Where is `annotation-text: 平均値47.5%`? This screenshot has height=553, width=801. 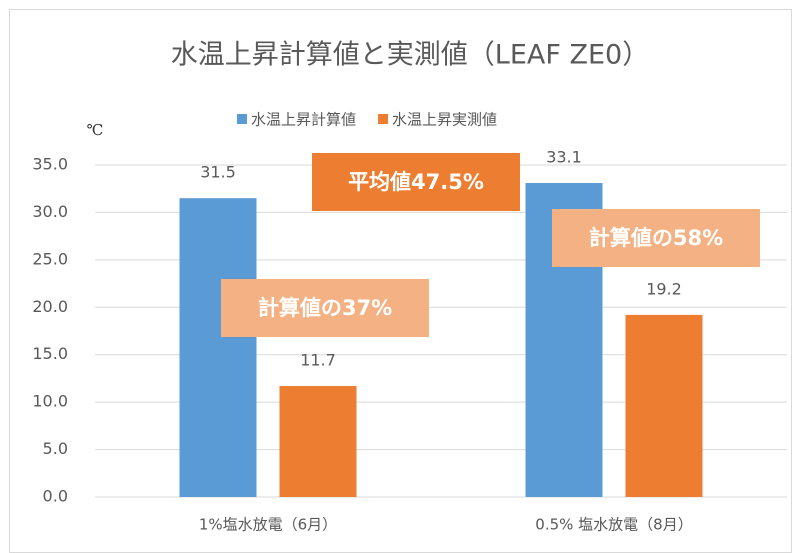 annotation-text: 平均値47.5% is located at coordinates (416, 182).